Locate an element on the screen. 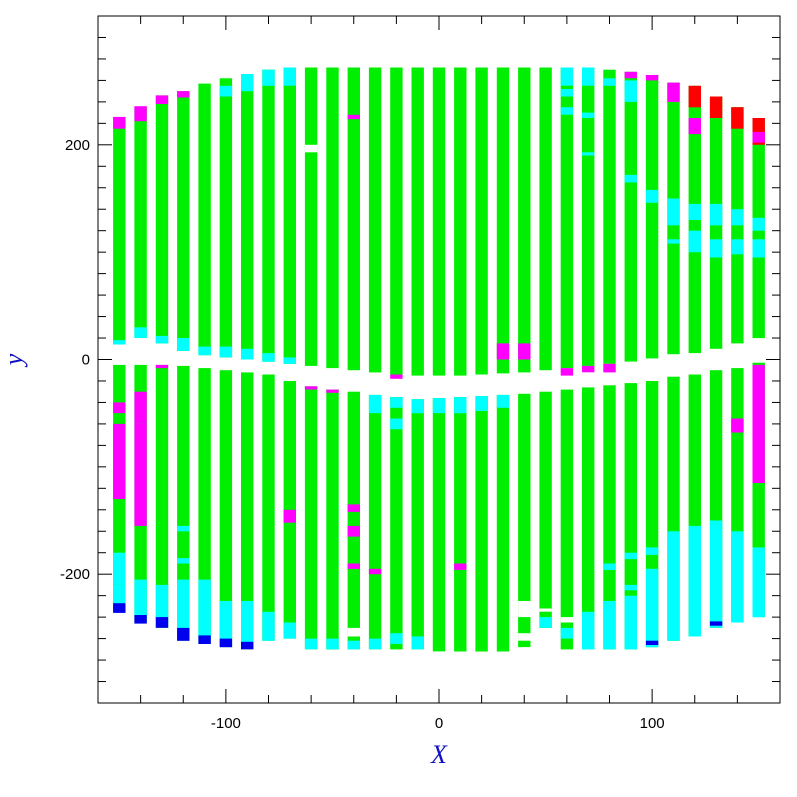 The height and width of the screenshot is (797, 797). x-axis-label: X is located at coordinates (439, 754).